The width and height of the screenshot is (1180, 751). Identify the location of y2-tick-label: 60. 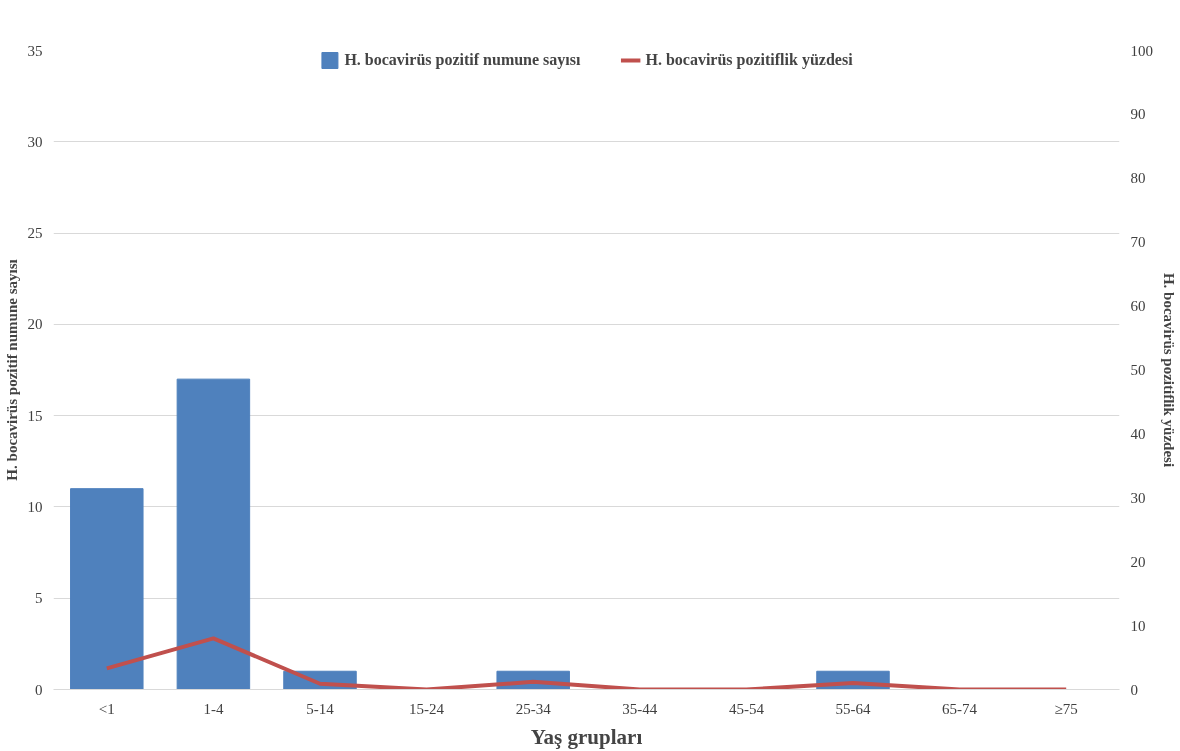
(1138, 306).